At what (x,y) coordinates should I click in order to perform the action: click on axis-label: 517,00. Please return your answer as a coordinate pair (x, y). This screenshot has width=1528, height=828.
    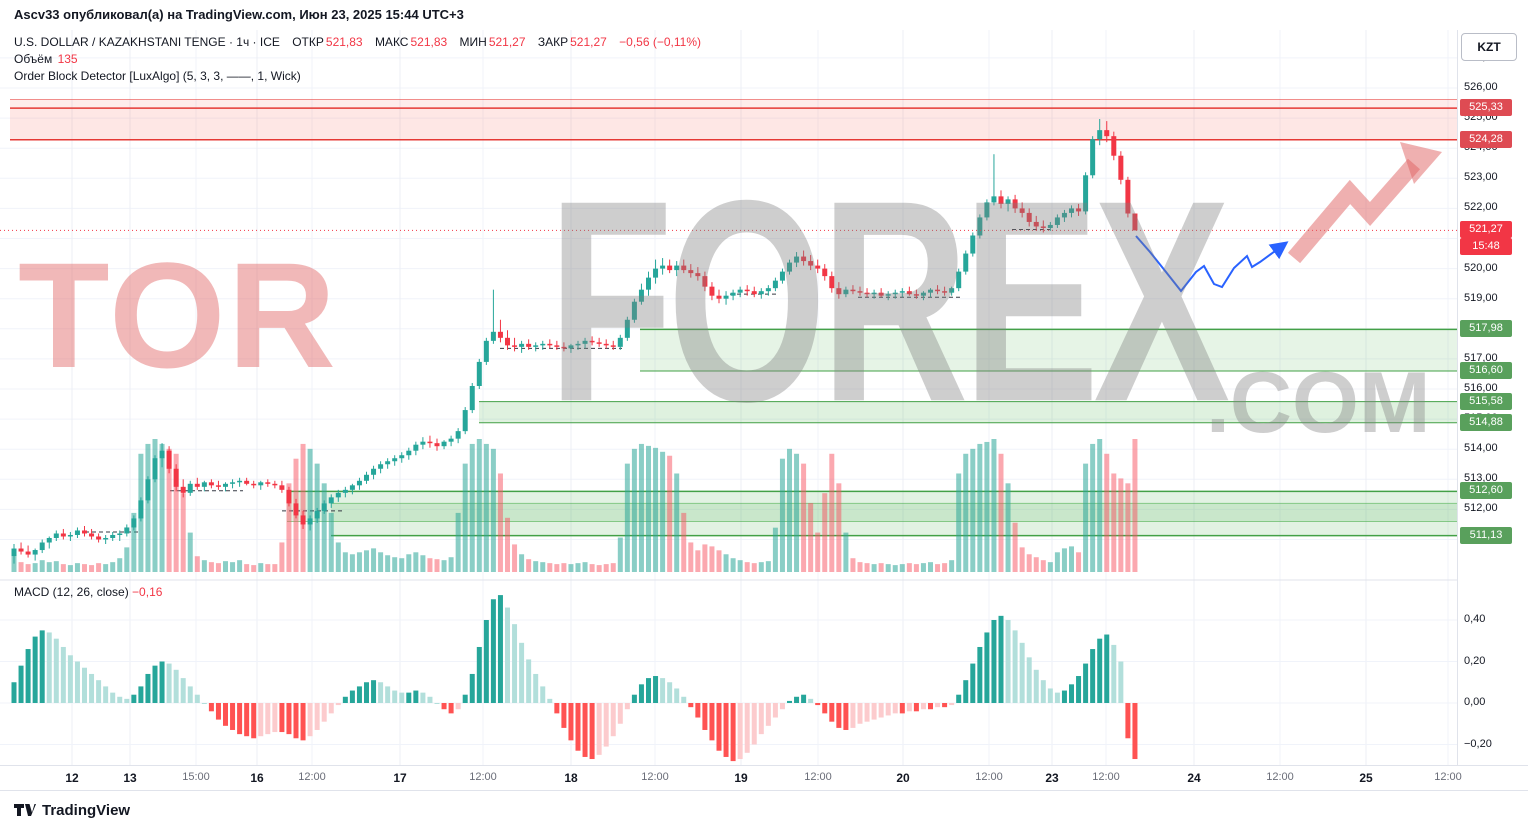
    Looking at the image, I should click on (1481, 357).